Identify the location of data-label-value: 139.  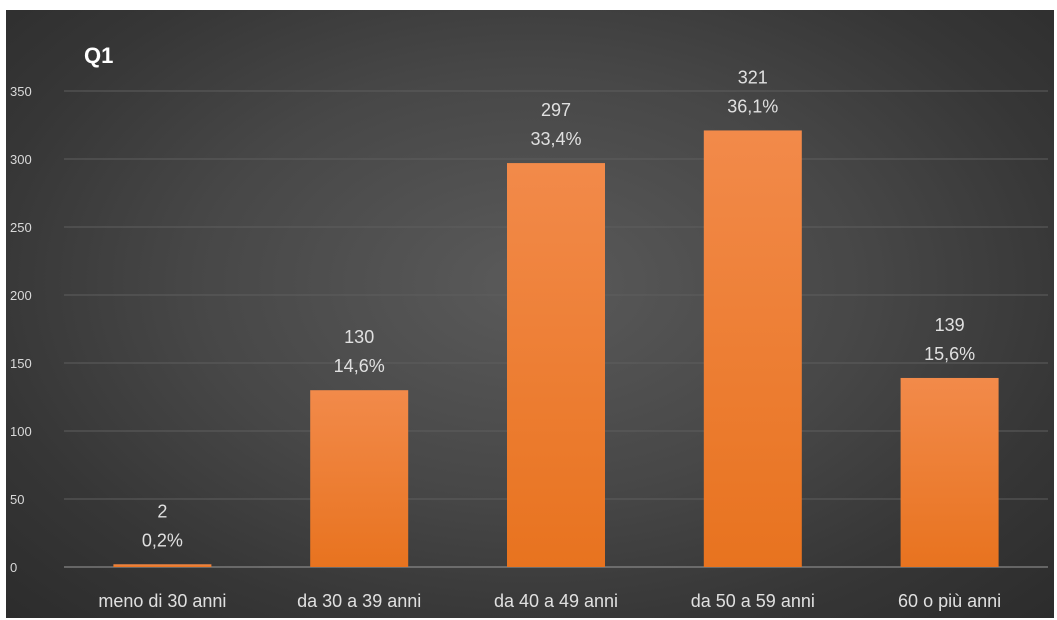
(950, 325).